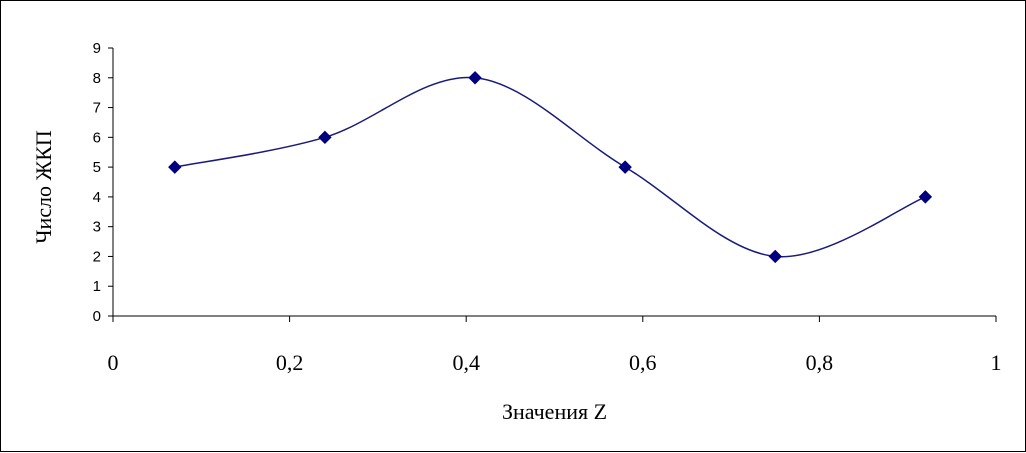 Image resolution: width=1026 pixels, height=453 pixels. What do you see at coordinates (97, 256) in the screenshot?
I see `y-tick-label: 2` at bounding box center [97, 256].